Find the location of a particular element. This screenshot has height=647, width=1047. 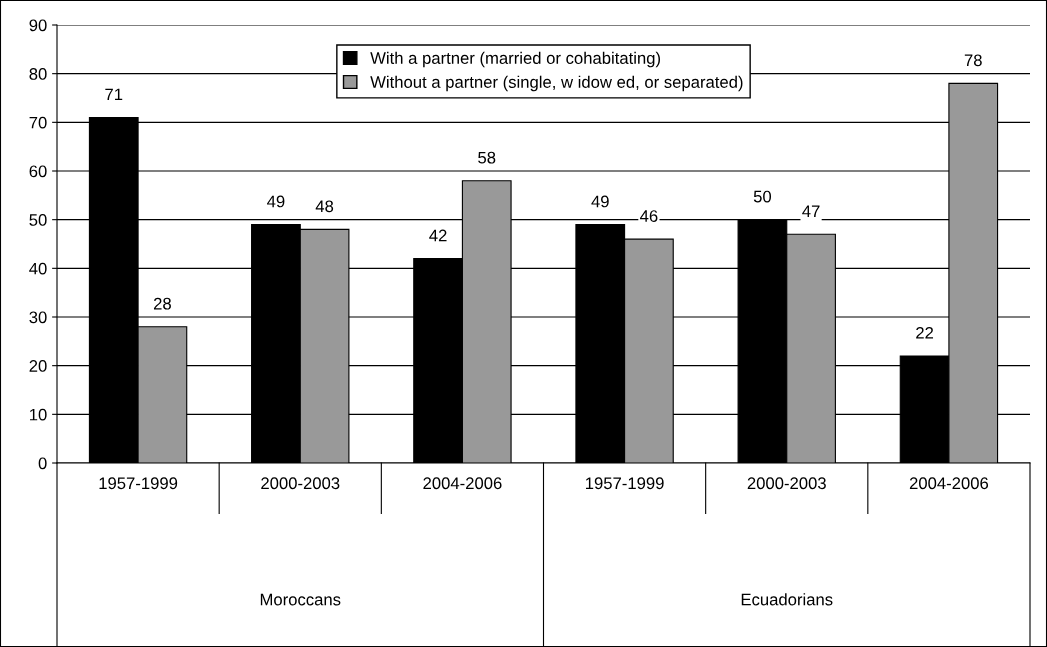

y-tick-label: 40 is located at coordinates (38, 268).